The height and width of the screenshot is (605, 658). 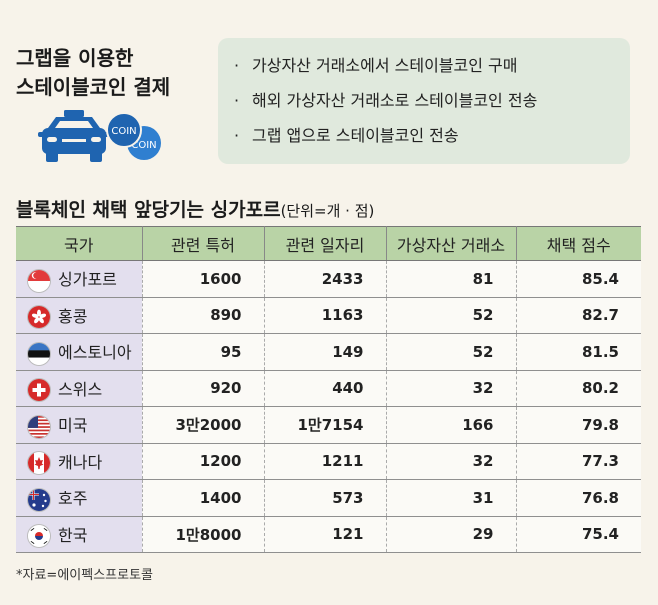 What do you see at coordinates (39, 353) in the screenshot?
I see `estonia-flag-icon` at bounding box center [39, 353].